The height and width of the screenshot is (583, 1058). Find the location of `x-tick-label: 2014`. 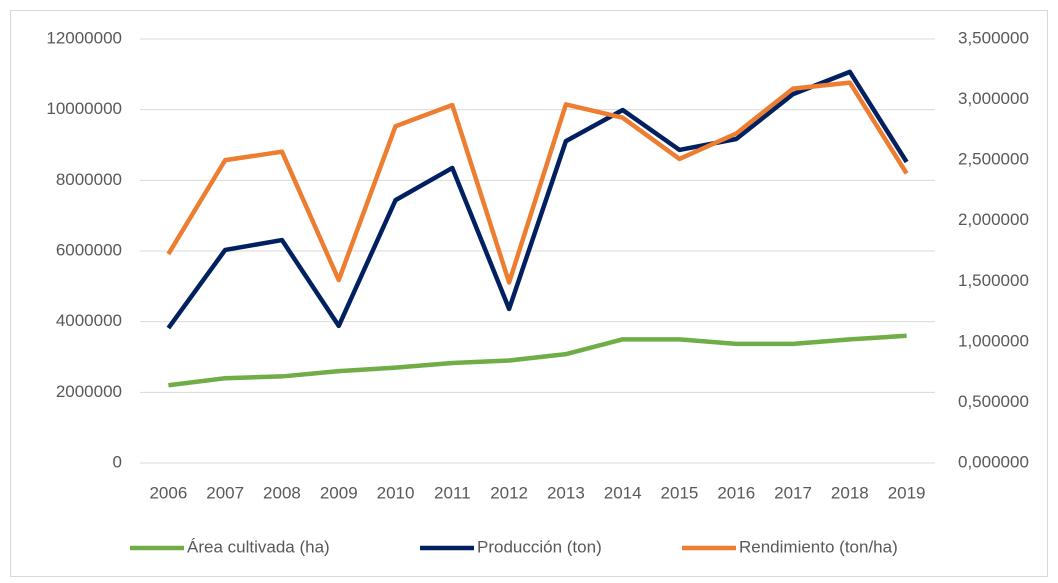

x-tick-label: 2014 is located at coordinates (623, 492).